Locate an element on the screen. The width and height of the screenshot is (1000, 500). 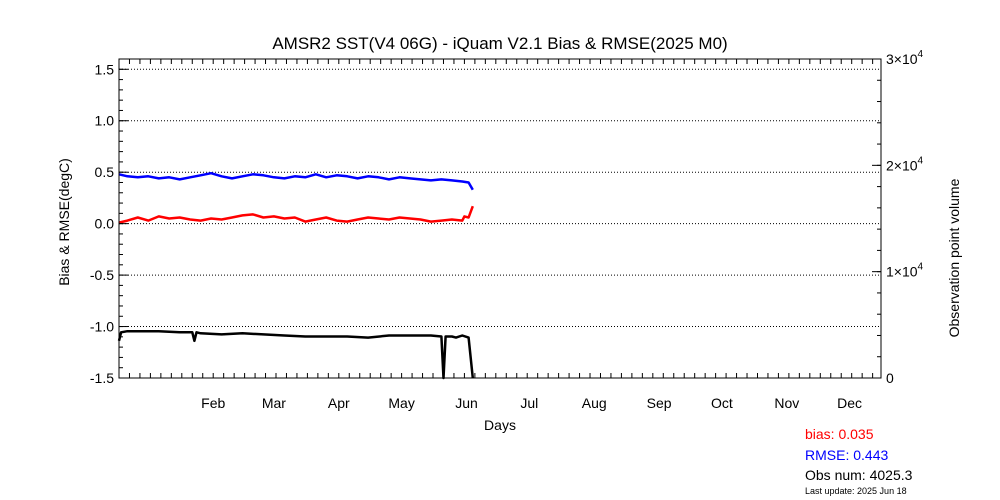
obs-num-stat: Obs num: 4025.3 is located at coordinates (859, 475).